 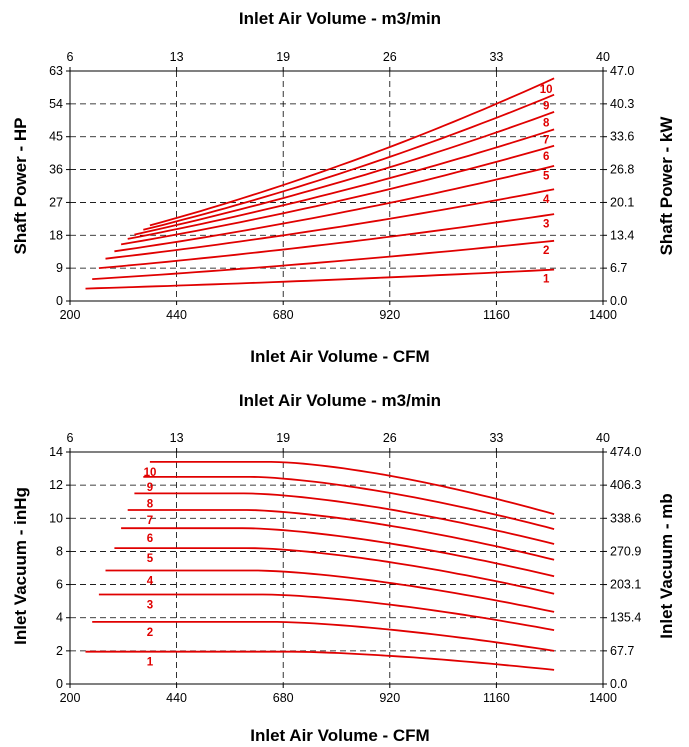 I want to click on y-tick-label: 63, so click(x=56, y=71).